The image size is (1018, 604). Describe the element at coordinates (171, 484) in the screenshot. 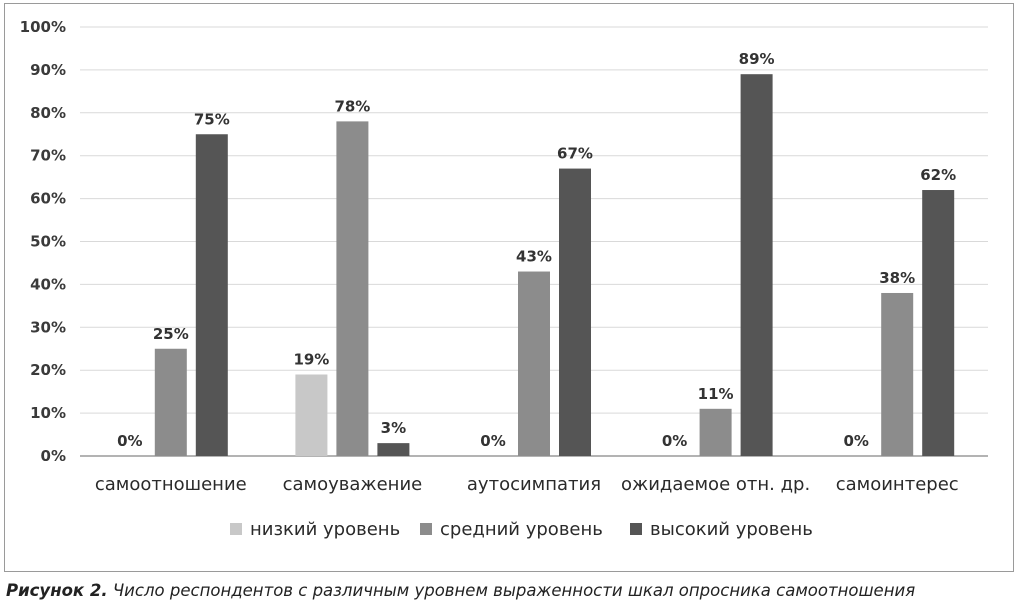

I see `x-tick-label: самоотношение` at that location.